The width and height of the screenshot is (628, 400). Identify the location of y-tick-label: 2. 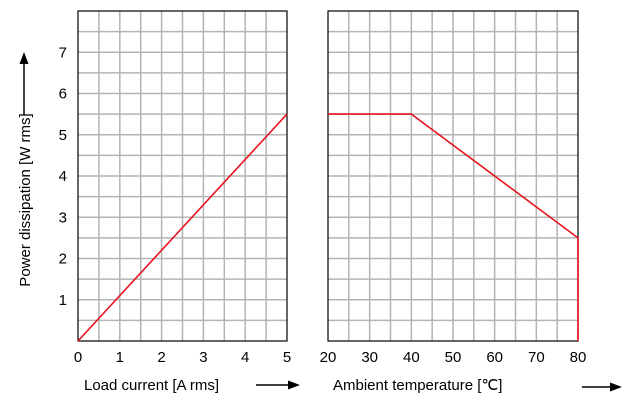
(63, 259).